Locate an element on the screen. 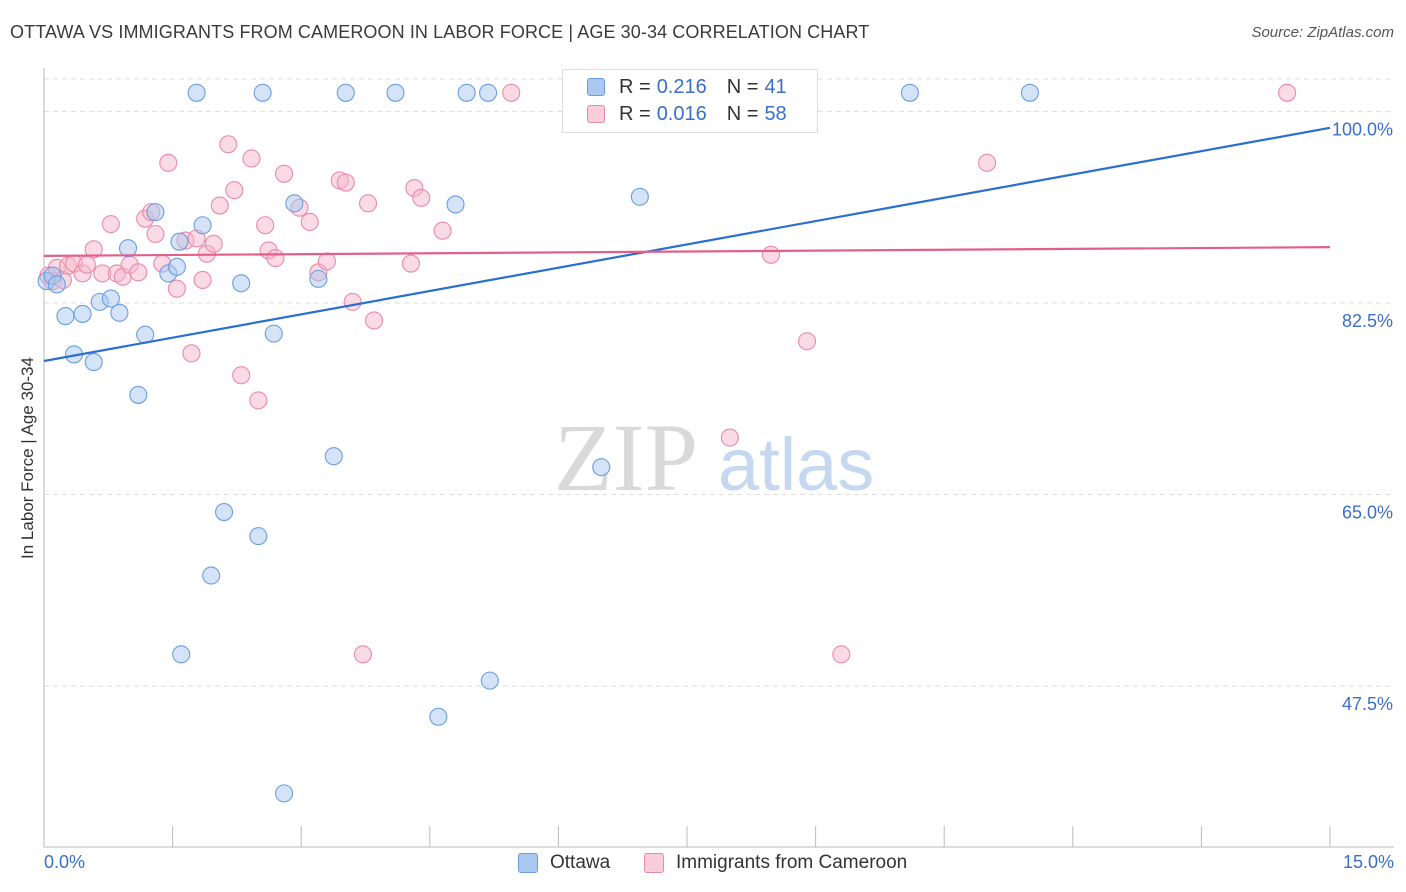 This screenshot has width=1406, height=892. n-value: 41 is located at coordinates (775, 86).